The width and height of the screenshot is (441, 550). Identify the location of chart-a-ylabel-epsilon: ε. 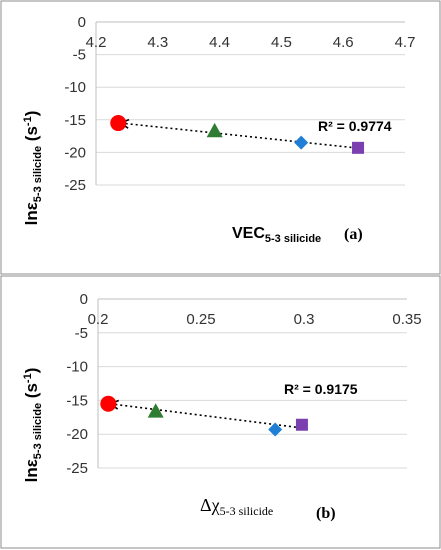
(31, 206).